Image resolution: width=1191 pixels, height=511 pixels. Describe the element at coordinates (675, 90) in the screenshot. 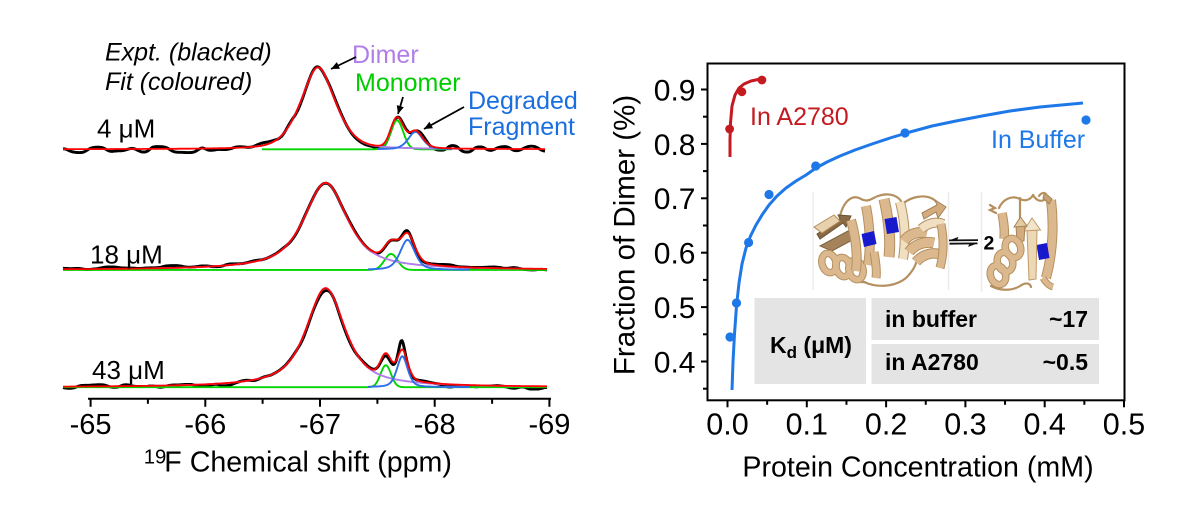

I see `svg-text: 0.9` at that location.